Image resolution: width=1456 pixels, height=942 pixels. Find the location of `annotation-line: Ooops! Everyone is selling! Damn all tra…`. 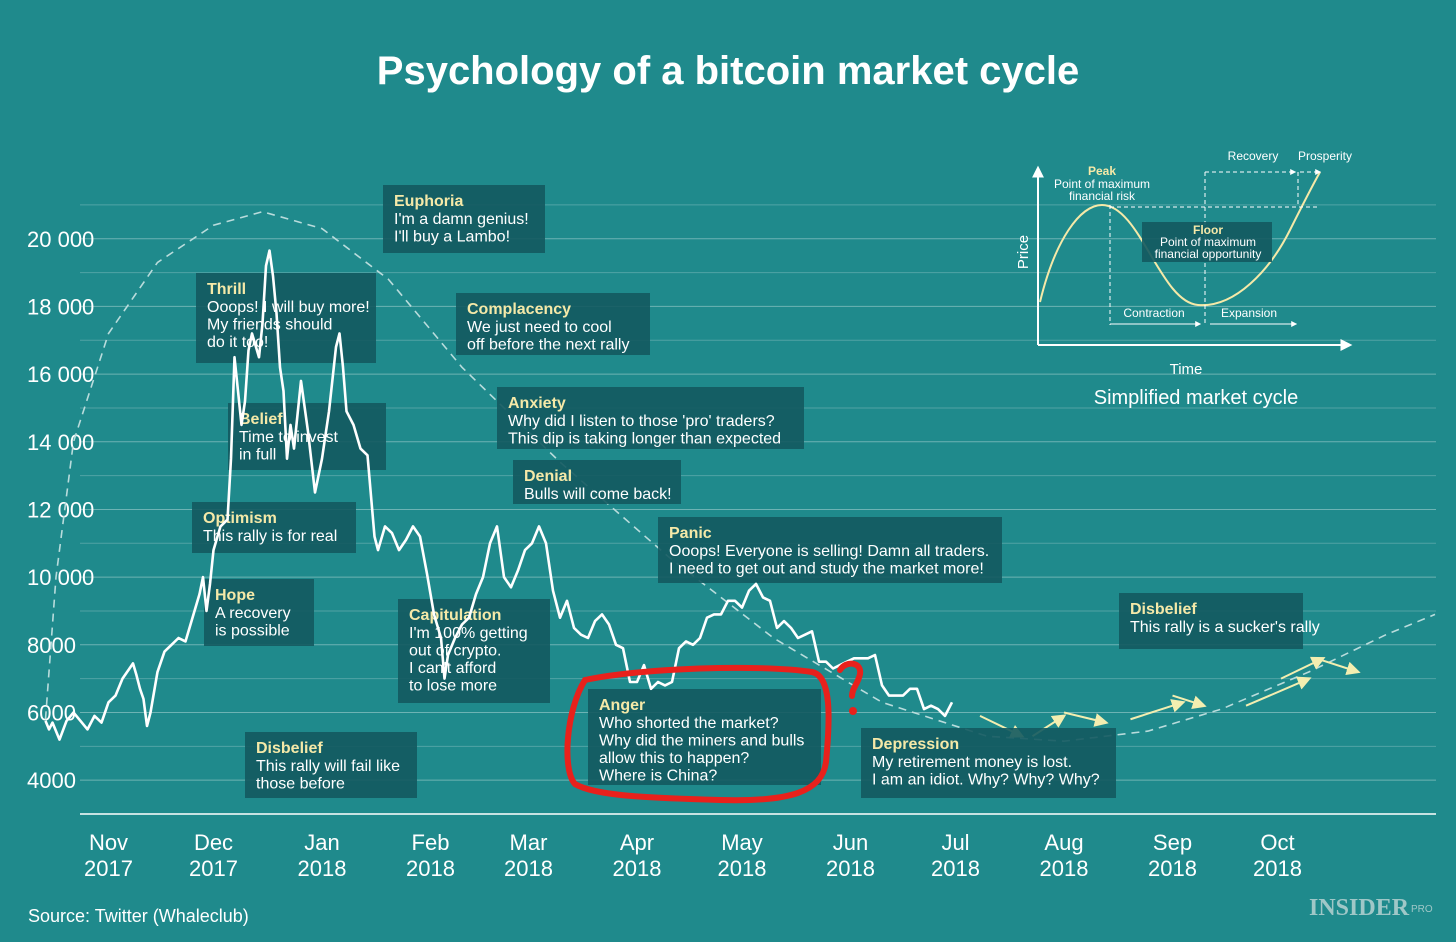

annotation-line: Ooops! Everyone is selling! Damn all tra… is located at coordinates (829, 551).